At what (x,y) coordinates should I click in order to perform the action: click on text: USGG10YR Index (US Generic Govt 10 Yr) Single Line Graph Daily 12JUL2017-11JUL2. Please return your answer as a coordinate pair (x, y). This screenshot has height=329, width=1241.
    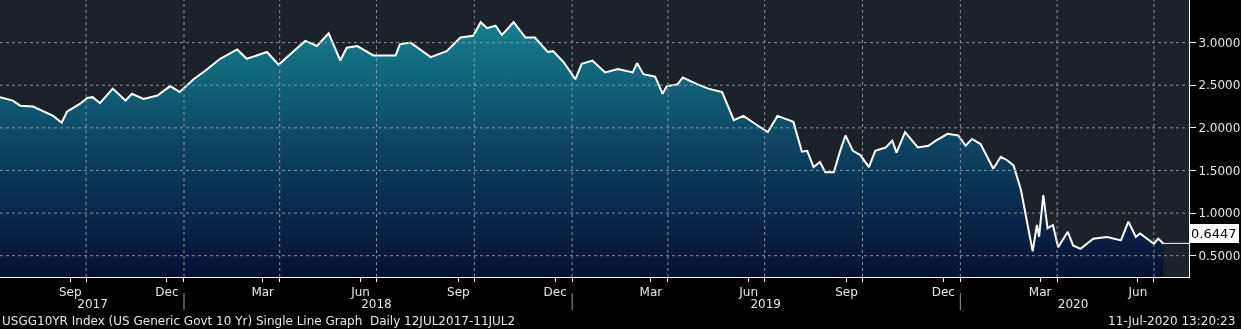
    Looking at the image, I should click on (259, 321).